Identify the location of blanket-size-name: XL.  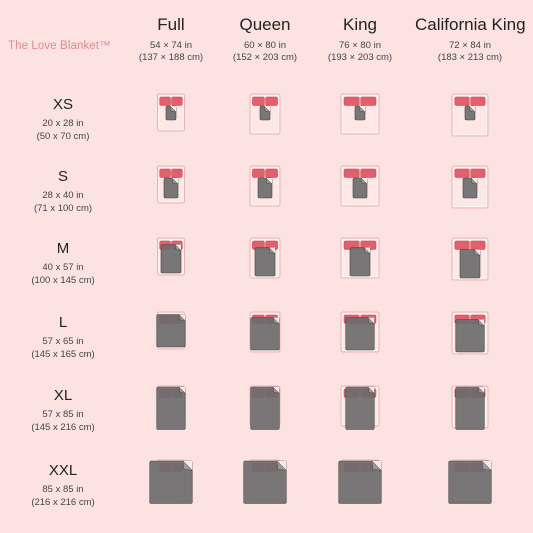
(63, 395).